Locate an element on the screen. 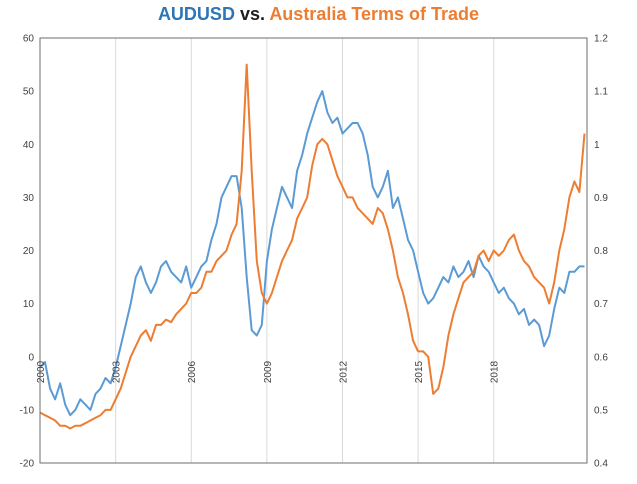 Image resolution: width=637 pixels, height=484 pixels. y-right-tick-label: 0.4 is located at coordinates (601, 464).